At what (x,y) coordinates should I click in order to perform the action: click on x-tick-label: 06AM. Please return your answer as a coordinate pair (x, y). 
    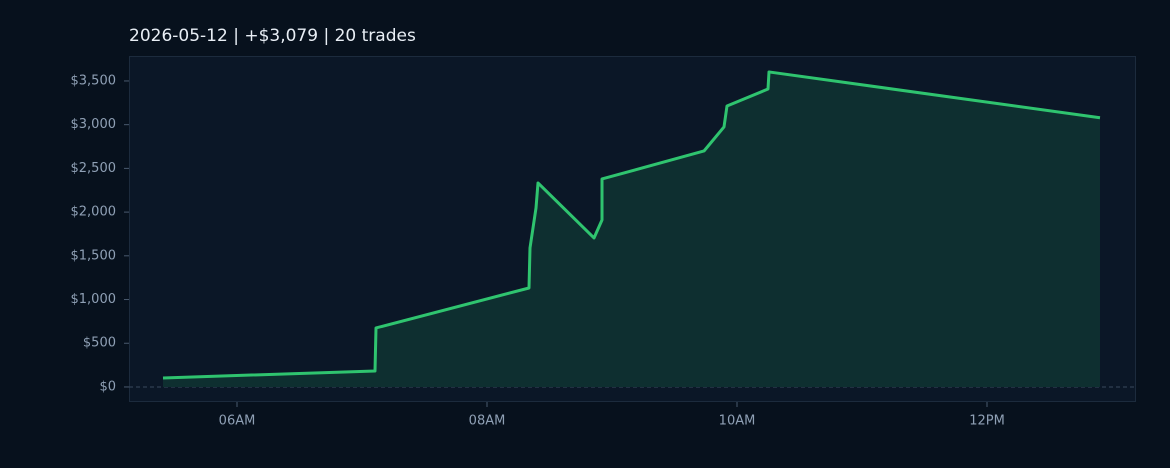
    Looking at the image, I should click on (237, 421).